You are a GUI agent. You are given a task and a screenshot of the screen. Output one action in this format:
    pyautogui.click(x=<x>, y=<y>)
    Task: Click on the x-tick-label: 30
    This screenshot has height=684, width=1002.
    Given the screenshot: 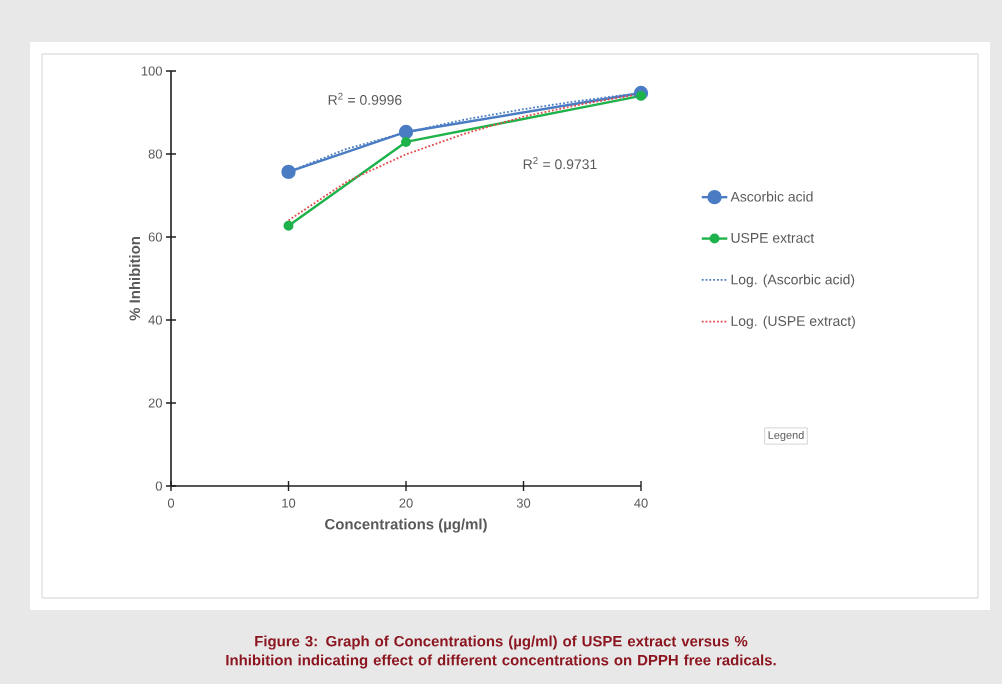 What is the action you would take?
    pyautogui.click(x=523, y=503)
    